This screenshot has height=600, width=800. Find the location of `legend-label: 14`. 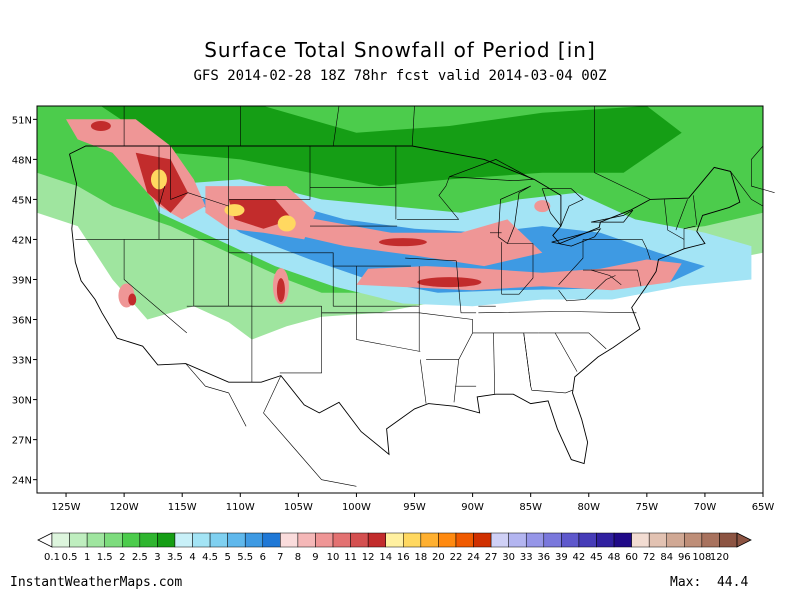

legend-label: 14 is located at coordinates (385, 557).